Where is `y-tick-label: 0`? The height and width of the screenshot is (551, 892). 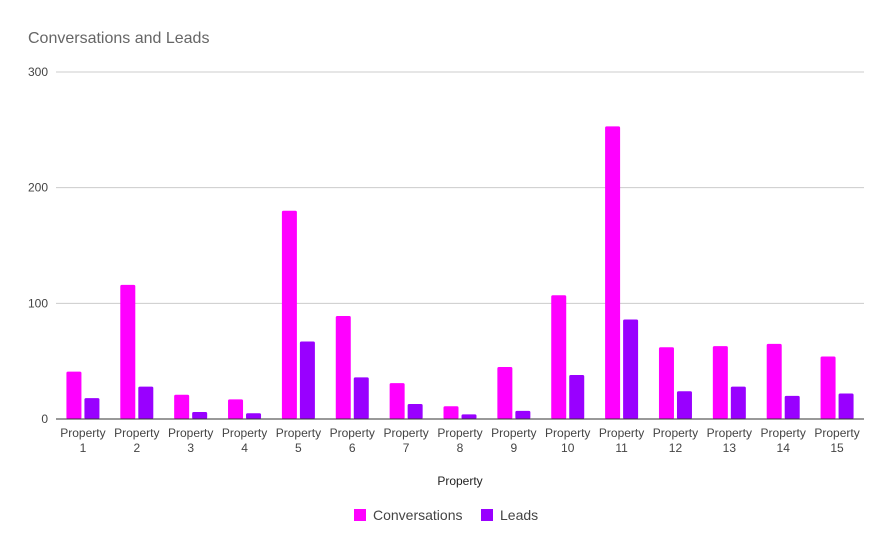
y-tick-label: 0 is located at coordinates (44, 419).